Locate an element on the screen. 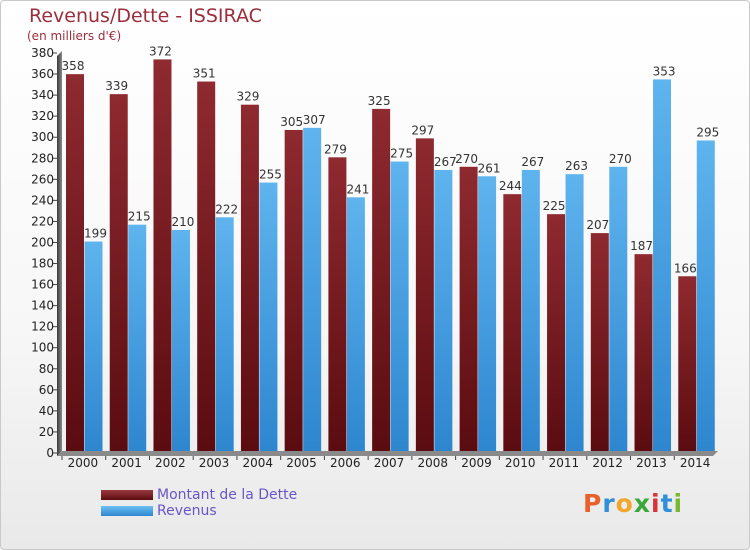 This screenshot has width=750, height=550. data-label-revenue: 267 is located at coordinates (445, 162).